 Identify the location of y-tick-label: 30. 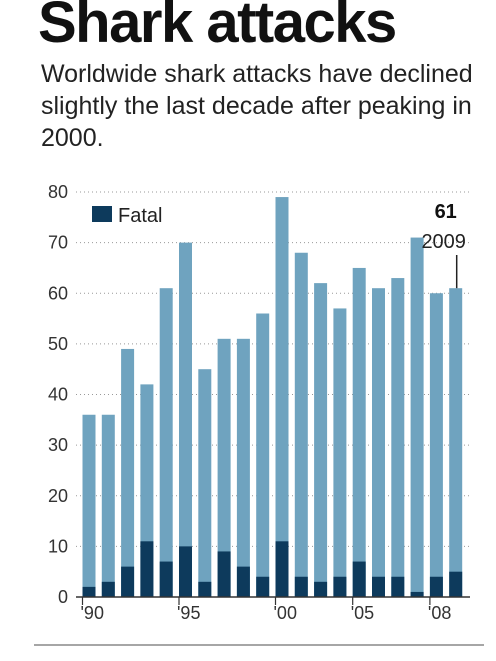
(58, 445).